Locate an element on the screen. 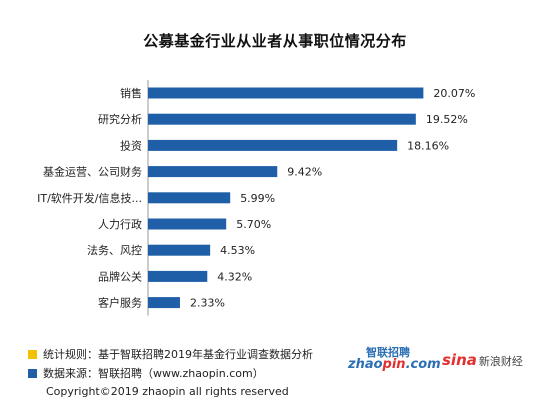 The height and width of the screenshot is (412, 550). sina-logo-text: 新浪财经 is located at coordinates (500, 361).